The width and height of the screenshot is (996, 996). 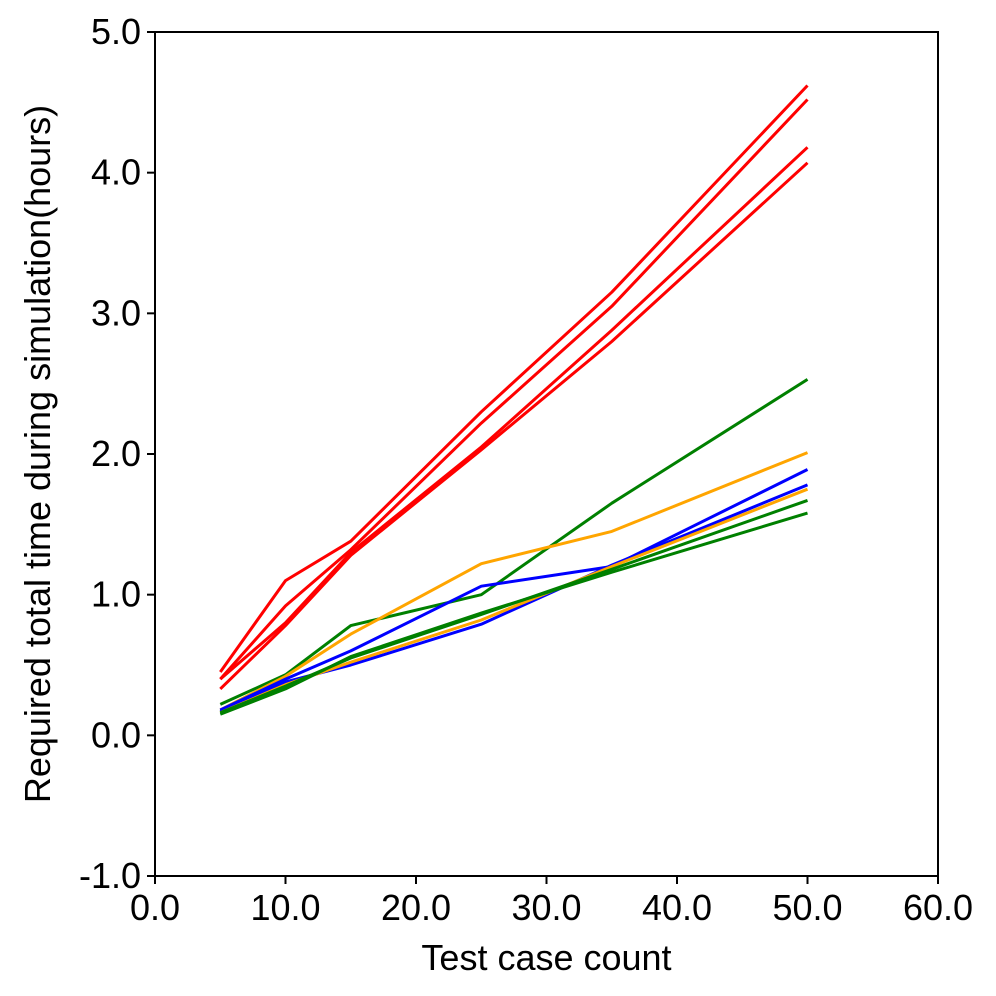 I want to click on x-tick-label: 10.0, so click(x=285, y=907).